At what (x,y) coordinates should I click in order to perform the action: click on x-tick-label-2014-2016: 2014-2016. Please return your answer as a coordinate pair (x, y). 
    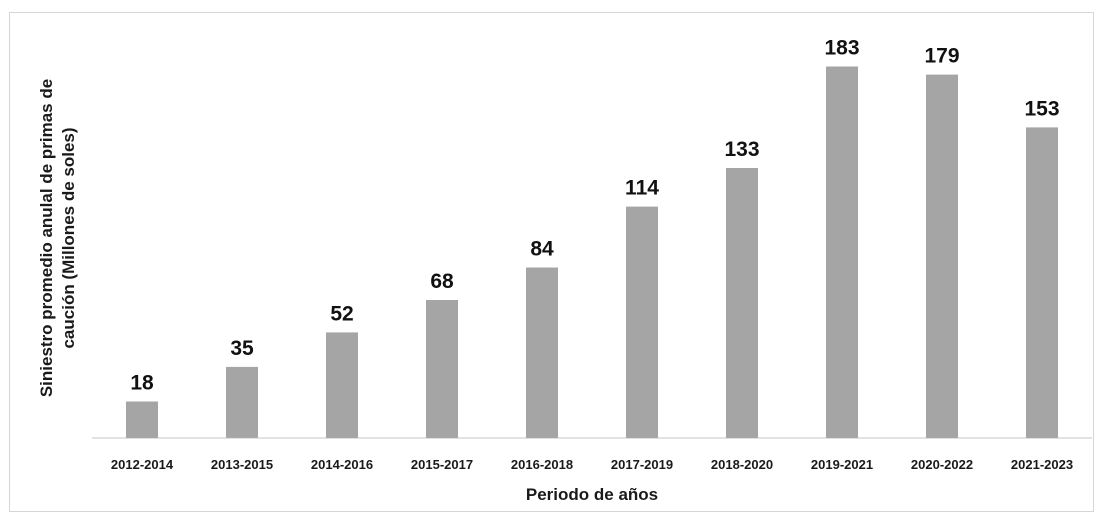
    Looking at the image, I should click on (342, 464).